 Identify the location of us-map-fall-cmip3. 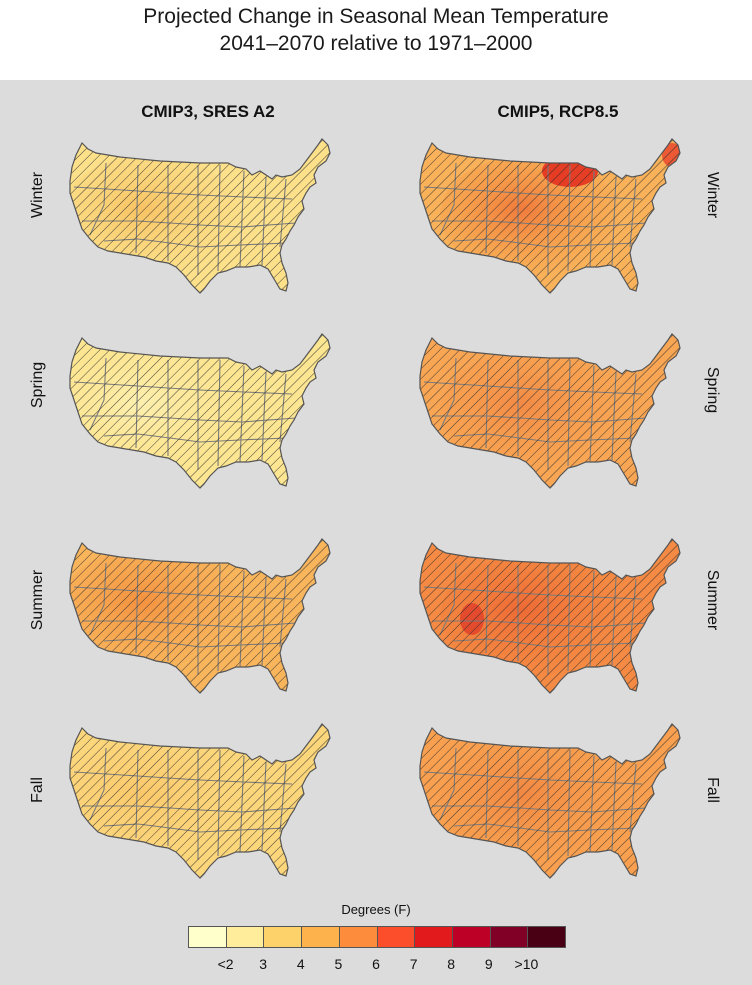
(200, 801).